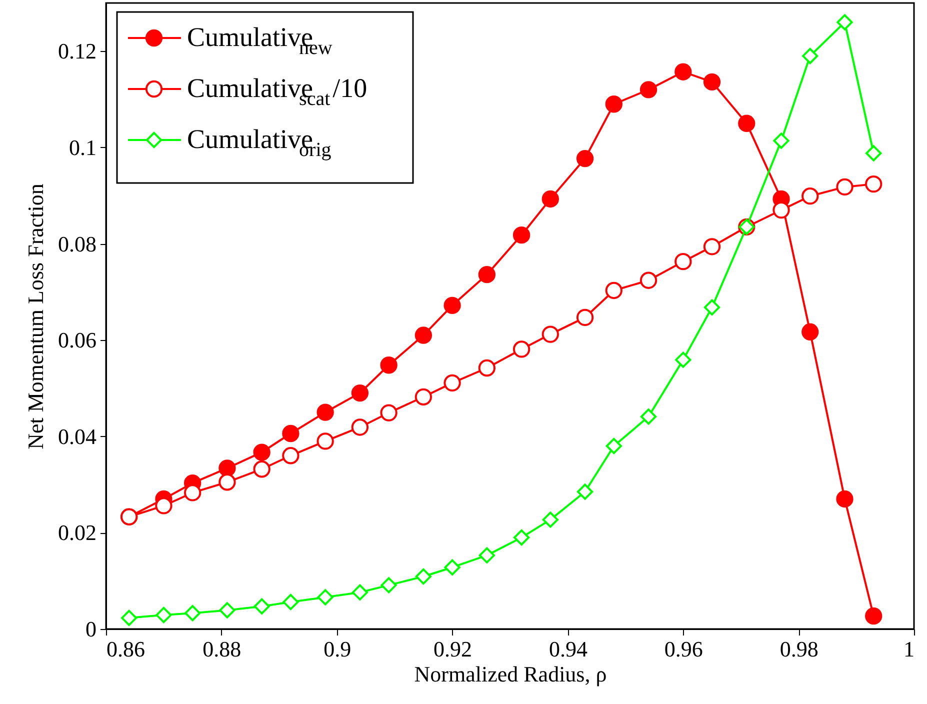  I want to click on y-tick-label: 0.1, so click(82, 147).